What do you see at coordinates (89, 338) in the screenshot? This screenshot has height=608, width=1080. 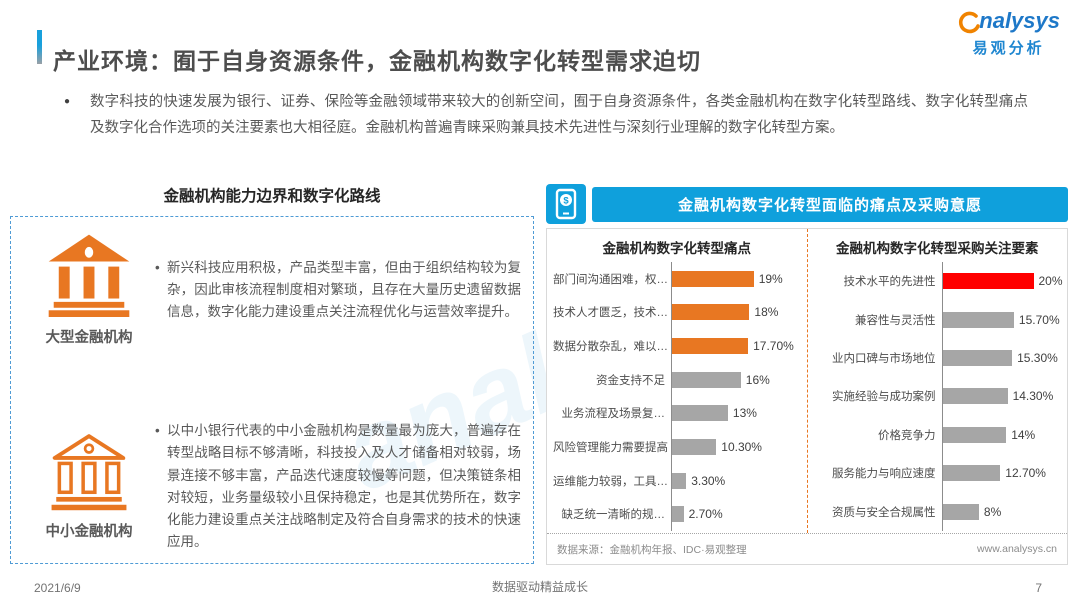 I see `large-institution-label: 大型金融机构` at bounding box center [89, 338].